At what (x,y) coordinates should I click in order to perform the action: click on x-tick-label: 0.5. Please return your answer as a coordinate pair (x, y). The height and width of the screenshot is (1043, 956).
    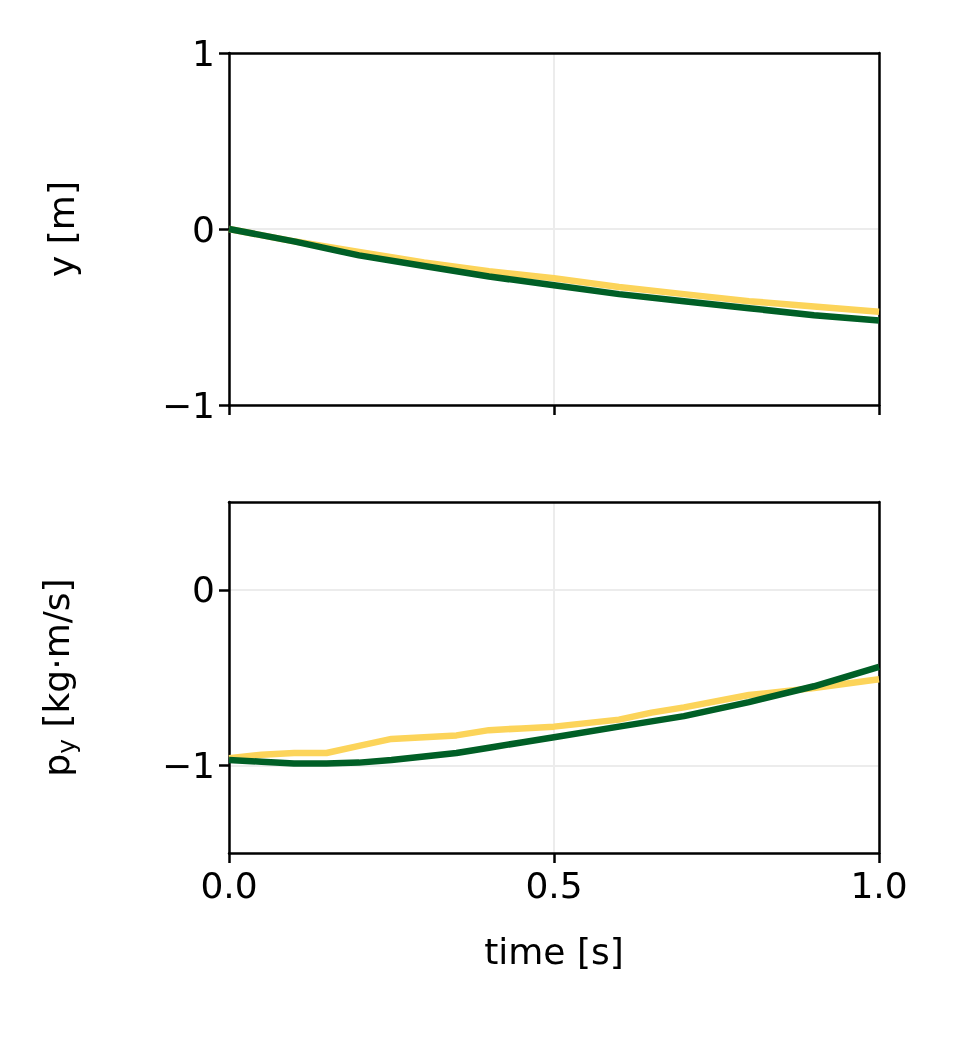
    Looking at the image, I should click on (554, 885).